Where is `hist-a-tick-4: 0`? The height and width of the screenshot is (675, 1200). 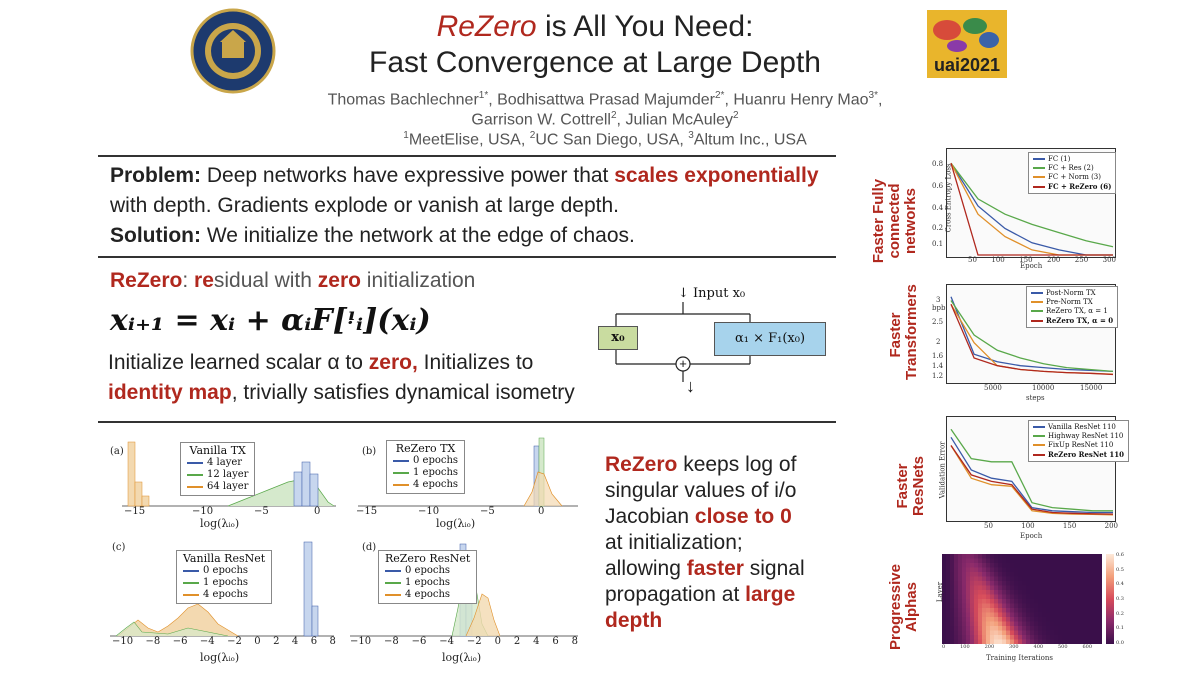
hist-a-tick-4: 0 is located at coordinates (317, 511).